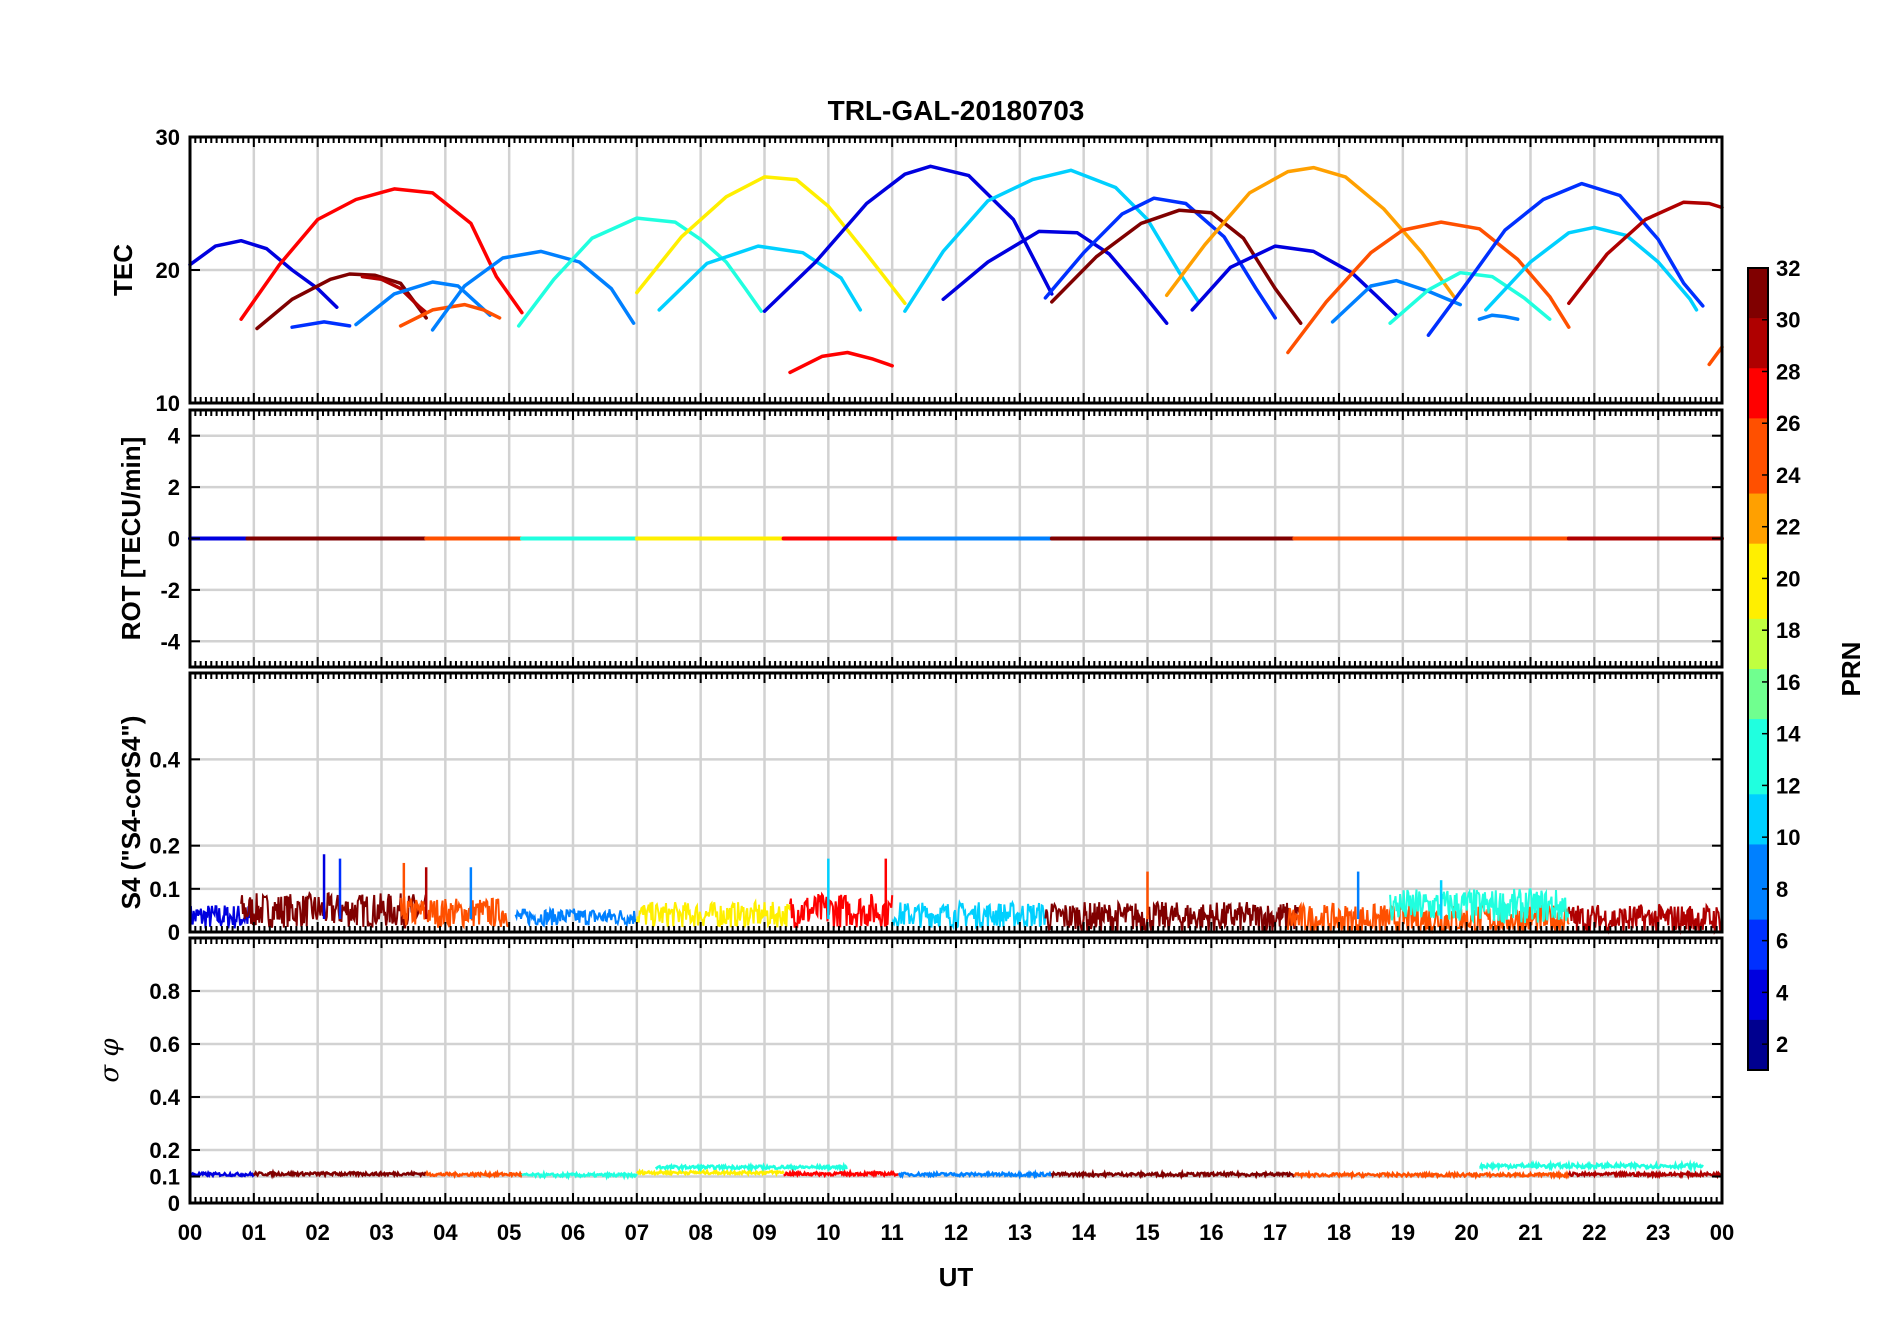  I want to click on y-tick-label: 0.4, so click(164, 1097).